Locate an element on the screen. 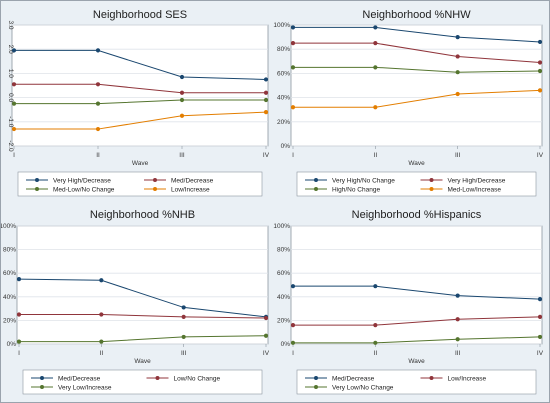 The height and width of the screenshot is (403, 550). legend-label: Med-Low/No Change is located at coordinates (84, 189).